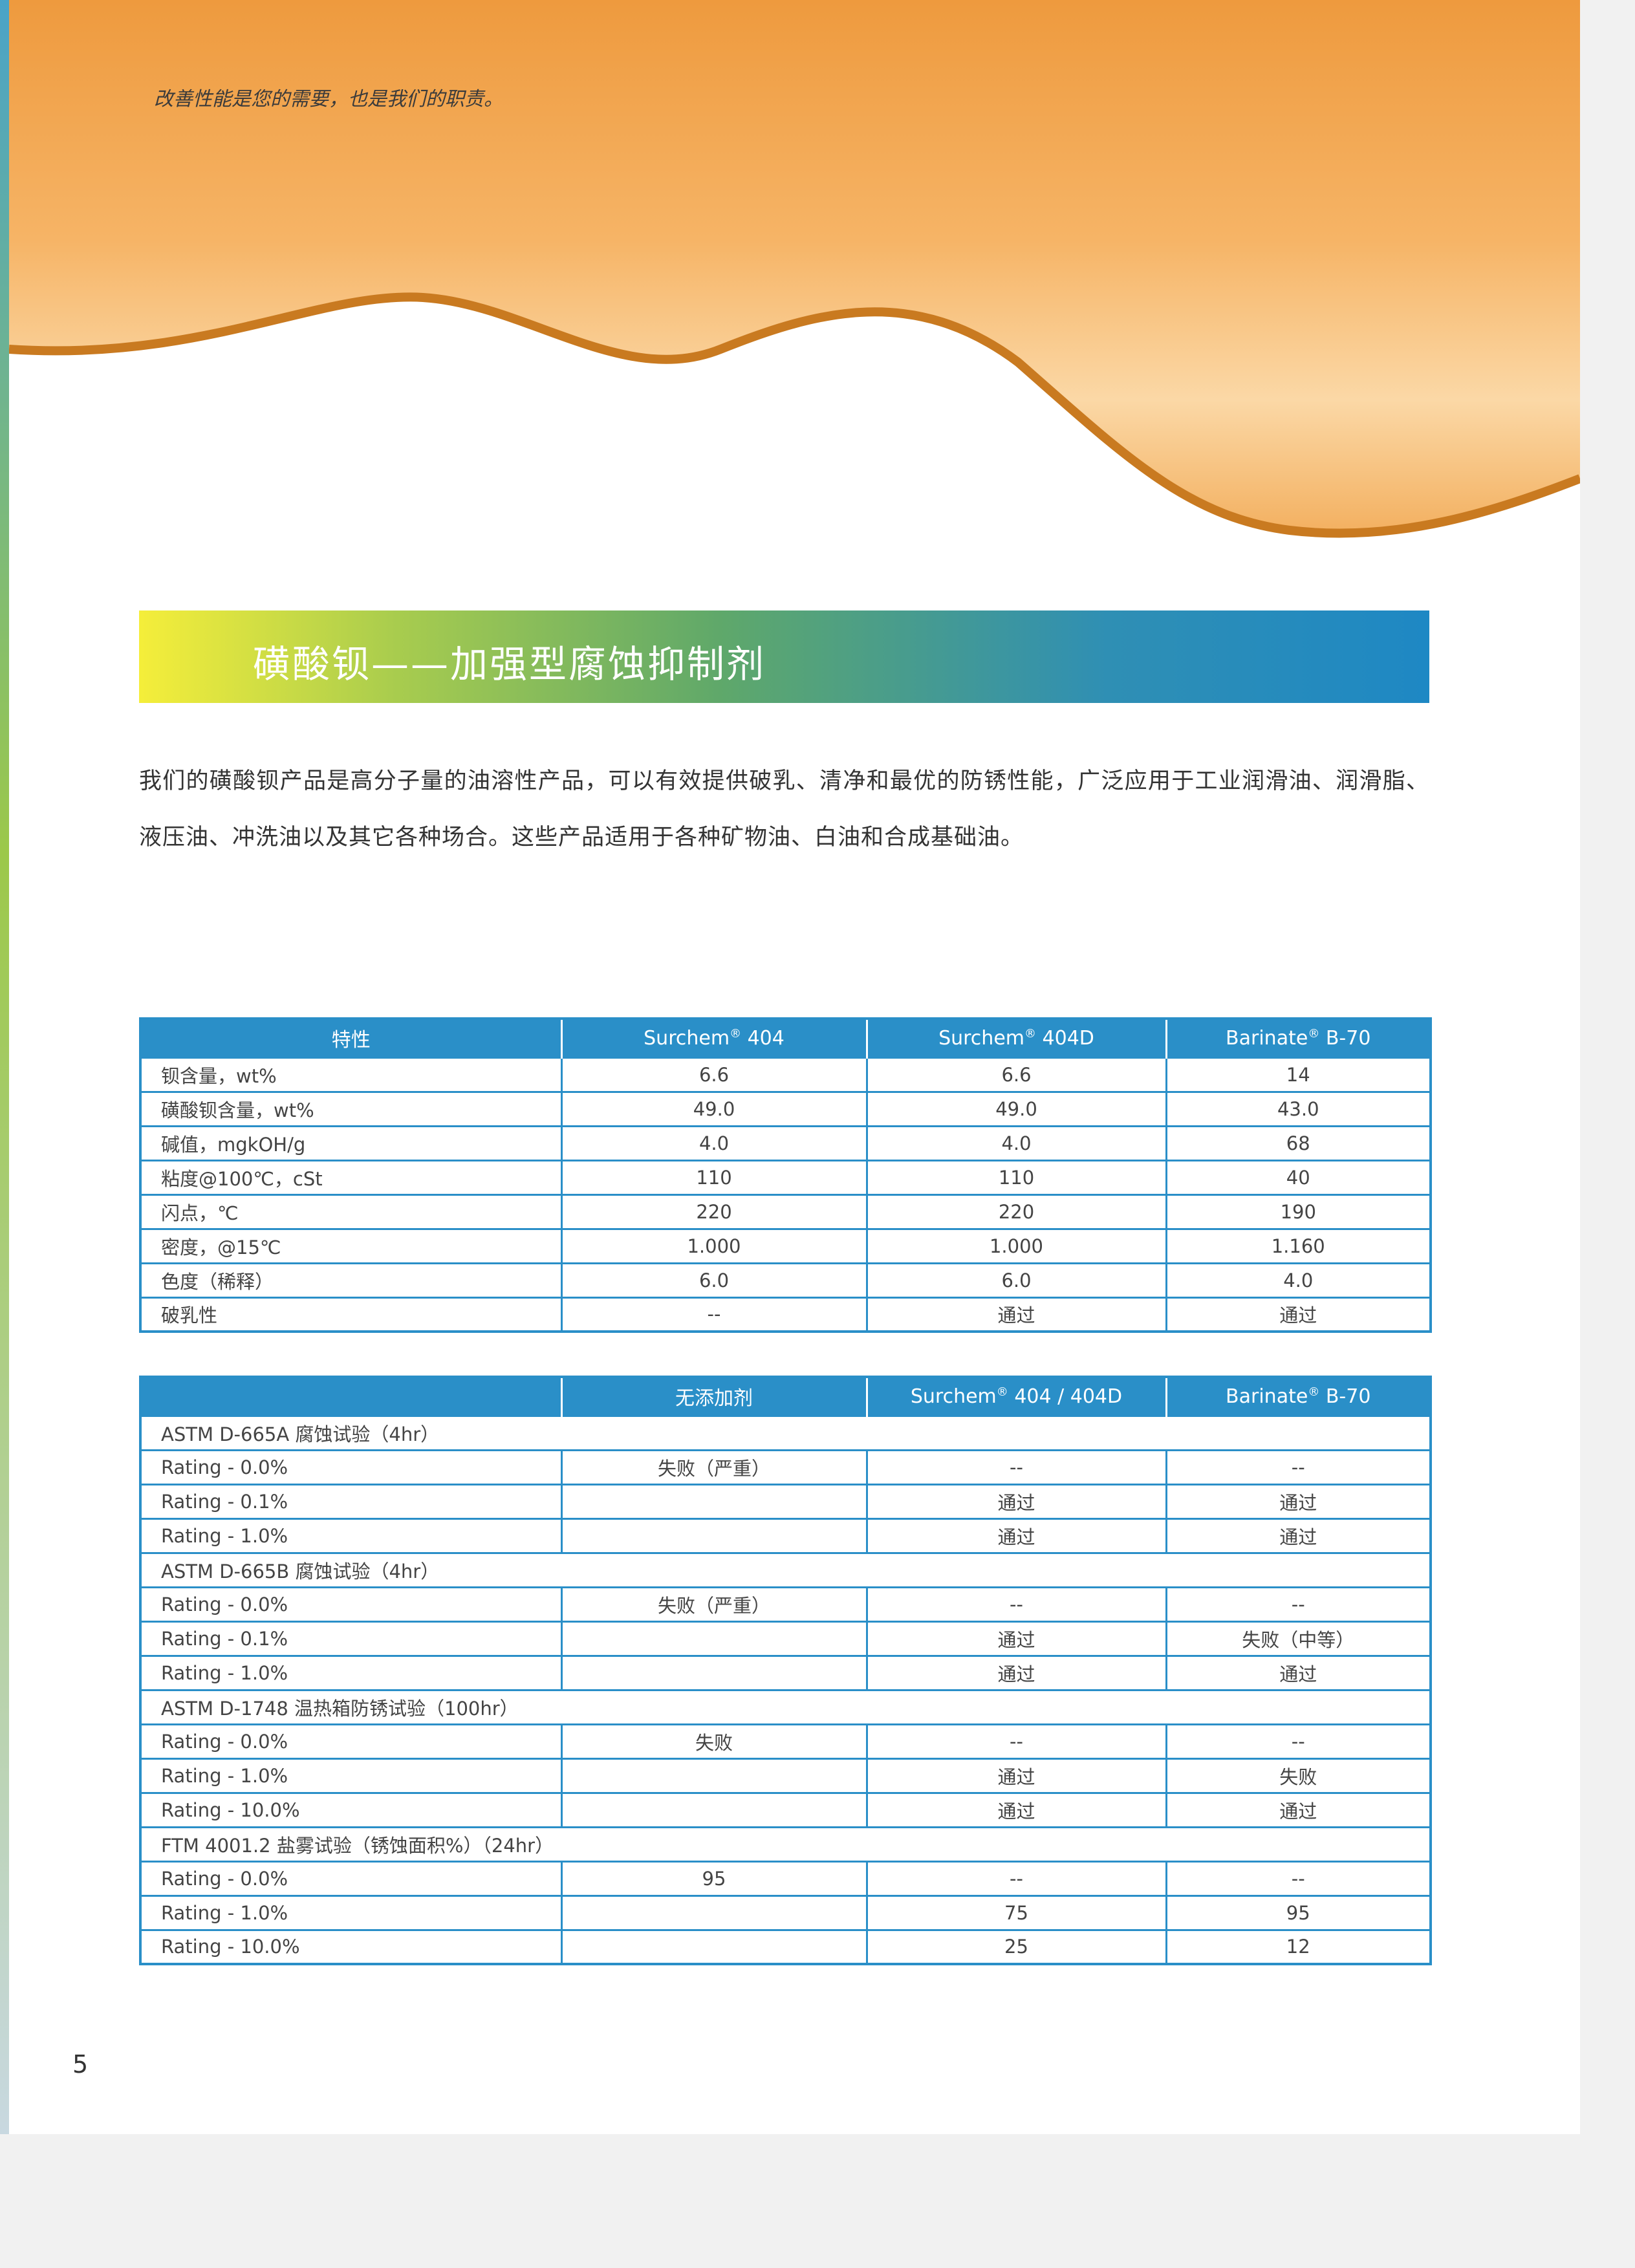 The height and width of the screenshot is (2268, 1635). Describe the element at coordinates (351, 1501) in the screenshot. I see `row-label: Rating - 0.1%` at that location.